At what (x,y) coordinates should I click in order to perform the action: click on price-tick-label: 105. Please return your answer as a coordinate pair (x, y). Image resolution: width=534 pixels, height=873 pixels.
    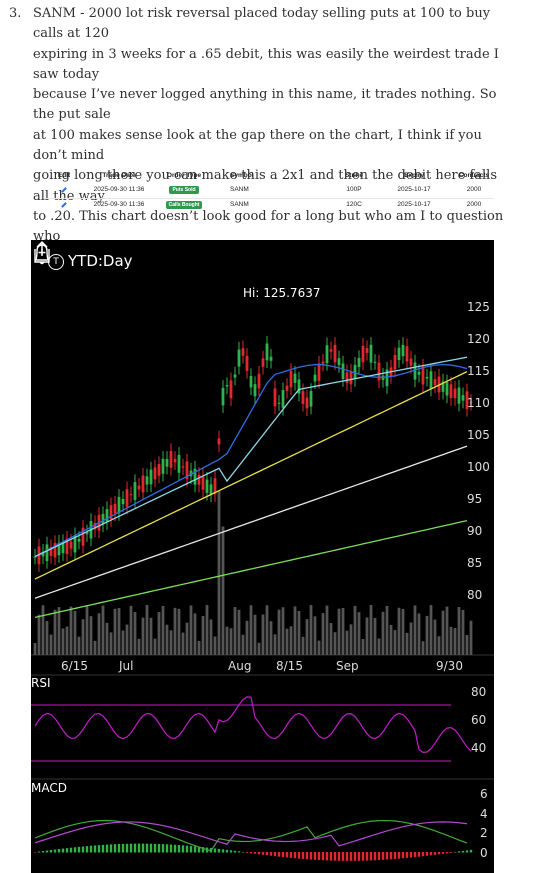
    Looking at the image, I should click on (478, 435).